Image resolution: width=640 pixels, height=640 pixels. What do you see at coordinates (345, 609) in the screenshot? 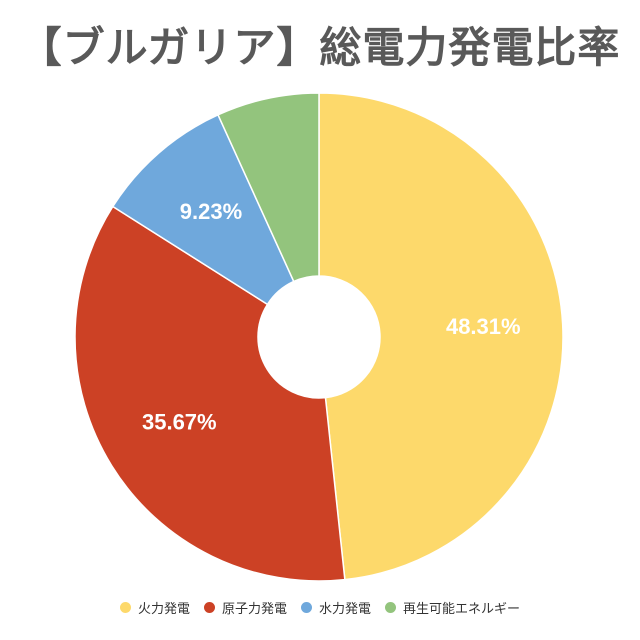
I see `legend-label: 水力発電` at bounding box center [345, 609].